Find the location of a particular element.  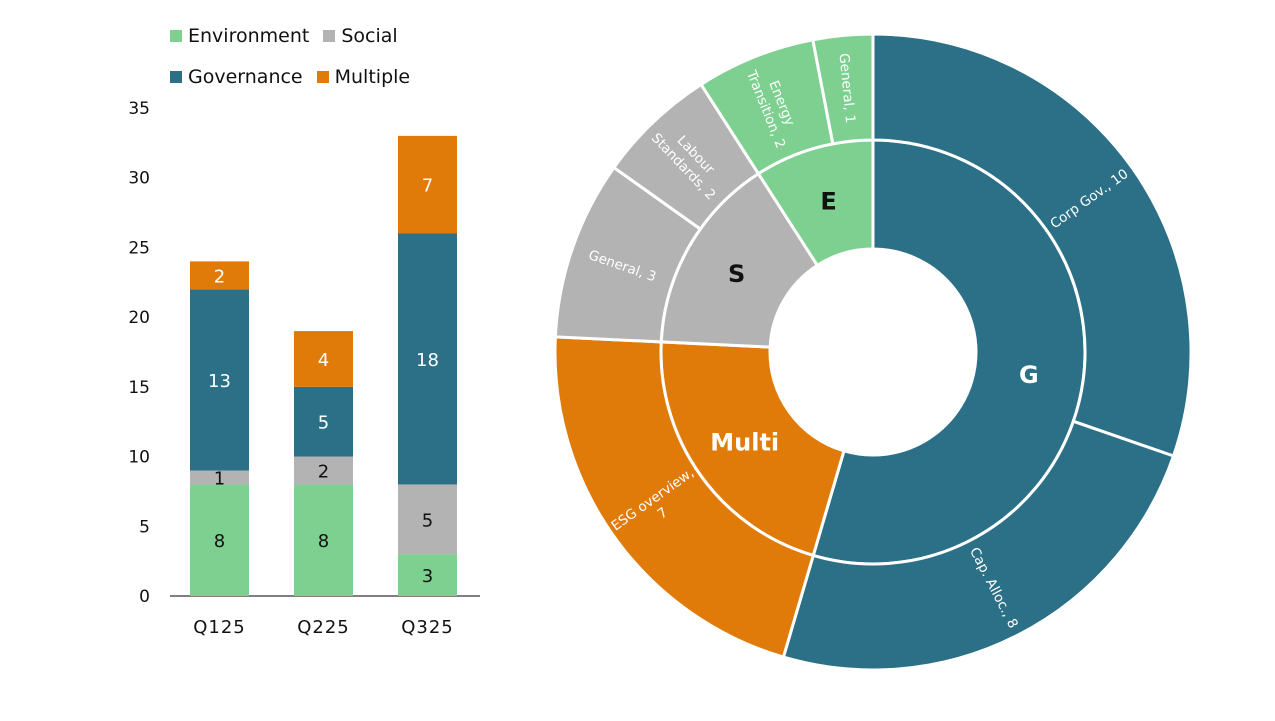

y-tick-label: 35 is located at coordinates (139, 109).